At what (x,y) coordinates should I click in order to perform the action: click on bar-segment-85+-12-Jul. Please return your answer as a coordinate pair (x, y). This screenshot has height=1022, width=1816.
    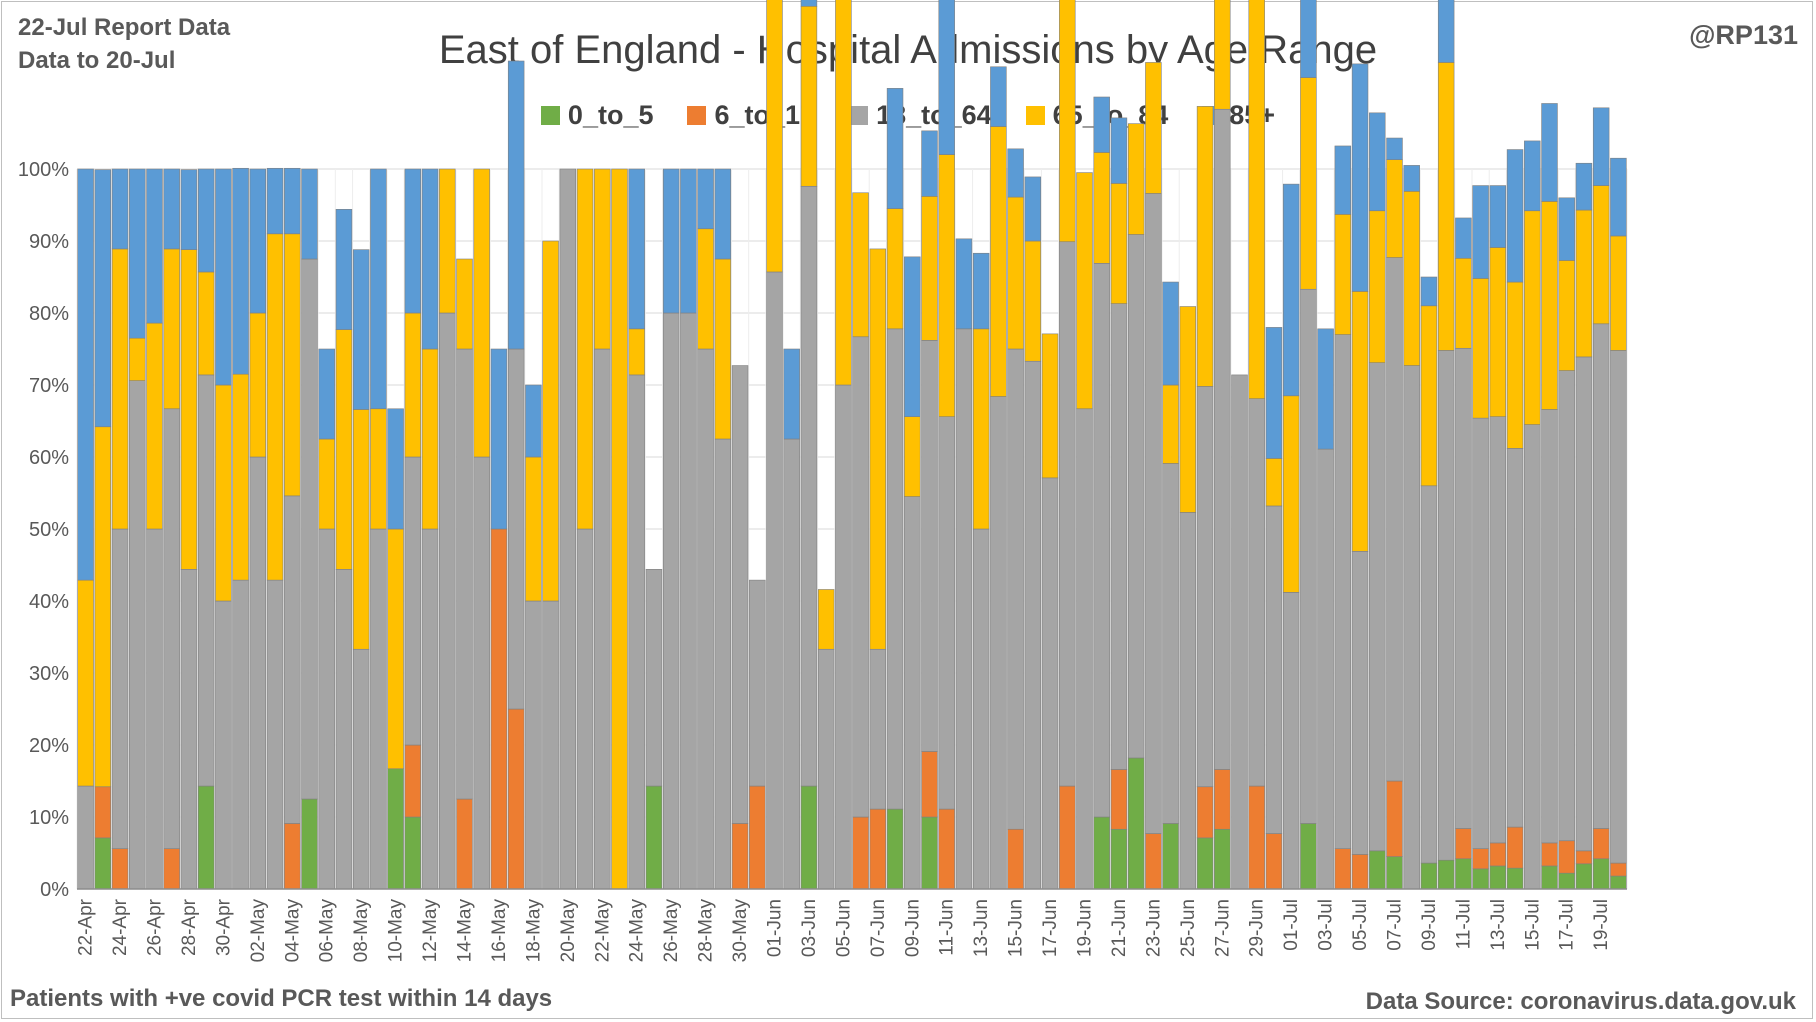
    Looking at the image, I should click on (1480, 232).